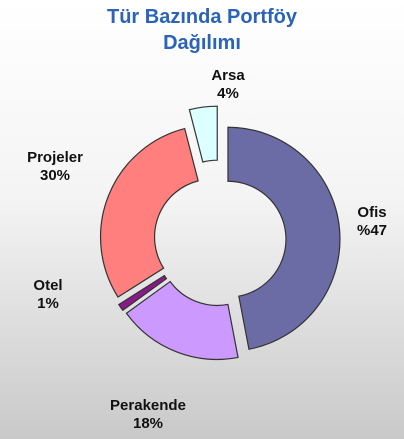  What do you see at coordinates (228, 75) in the screenshot?
I see `segment-label: Arsa` at bounding box center [228, 75].